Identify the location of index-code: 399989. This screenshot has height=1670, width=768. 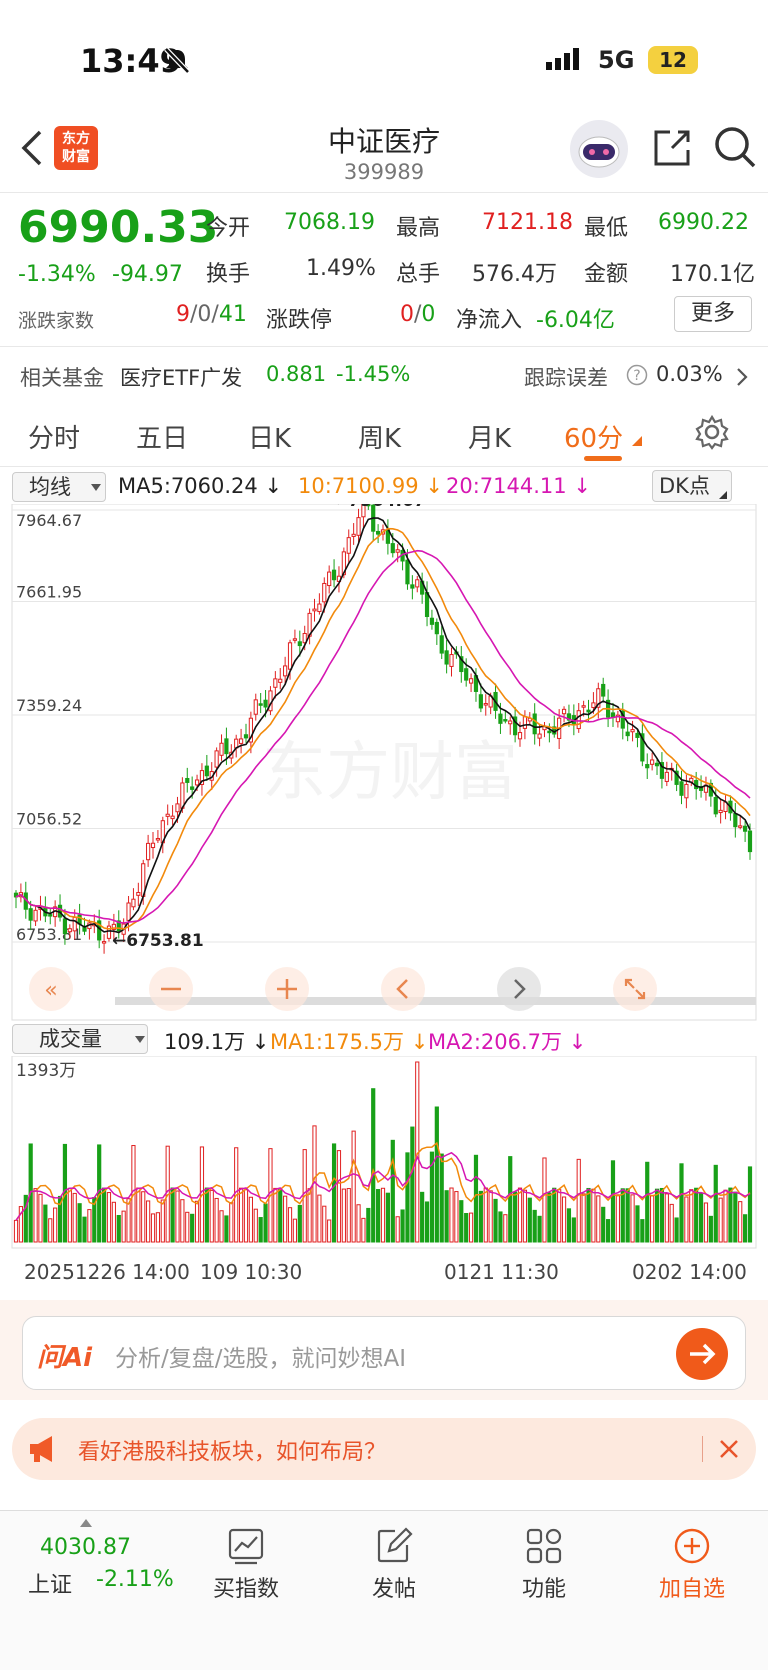
(384, 172).